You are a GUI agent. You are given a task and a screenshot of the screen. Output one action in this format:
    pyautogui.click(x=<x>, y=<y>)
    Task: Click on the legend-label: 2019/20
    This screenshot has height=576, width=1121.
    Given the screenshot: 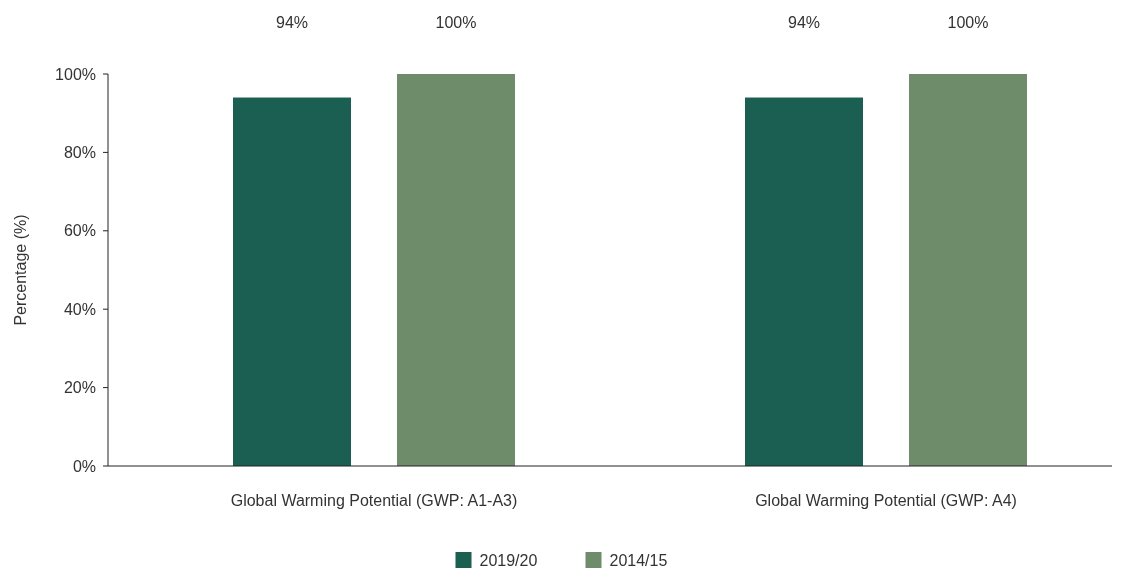 What is the action you would take?
    pyautogui.click(x=508, y=560)
    